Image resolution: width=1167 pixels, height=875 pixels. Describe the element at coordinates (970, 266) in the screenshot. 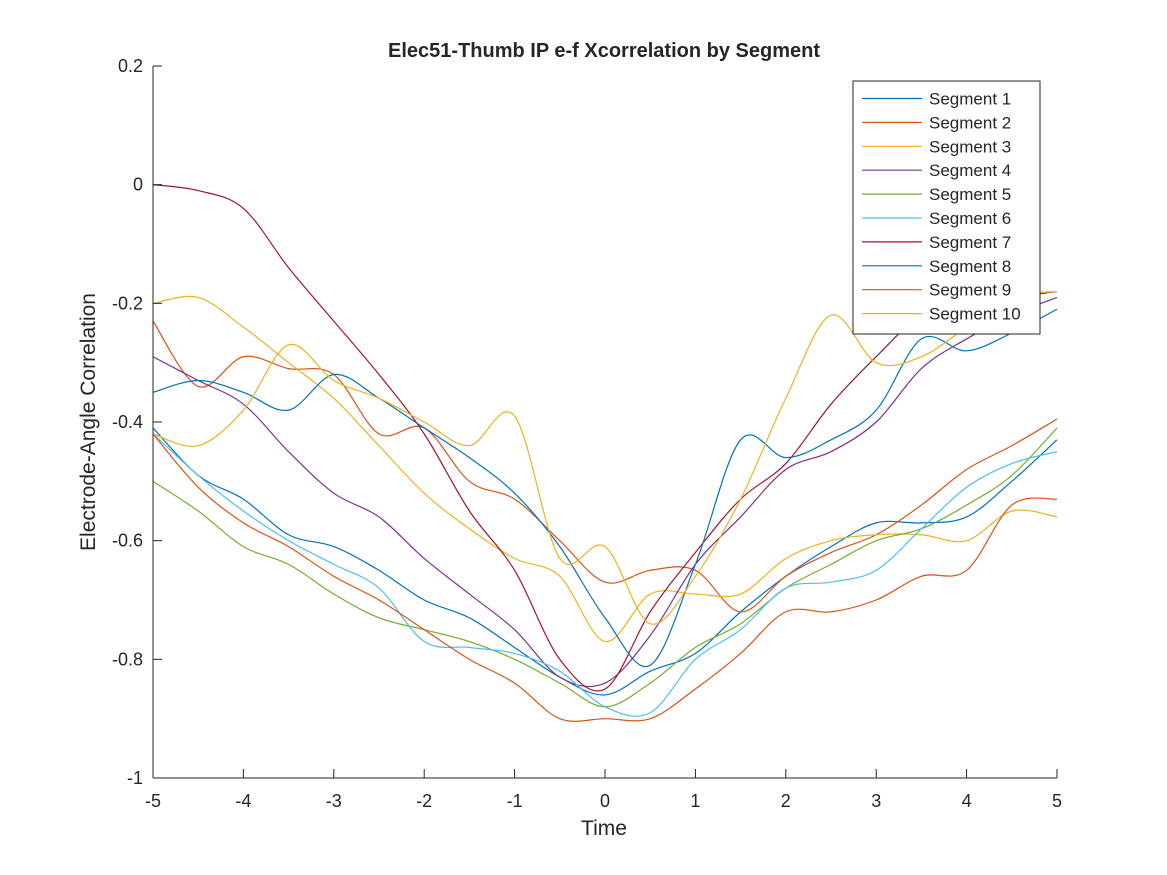

I see `legend-label: Segment 8` at that location.